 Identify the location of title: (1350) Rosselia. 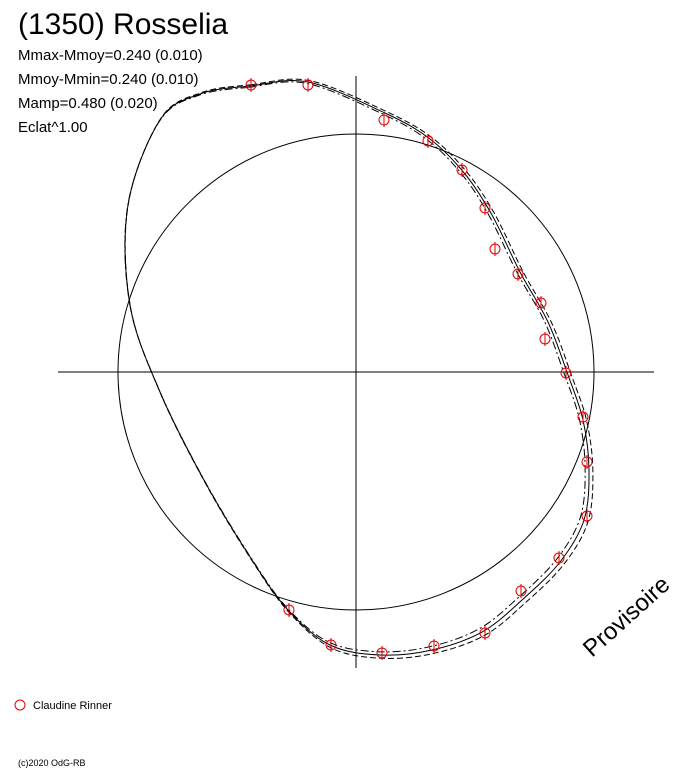
(123, 24).